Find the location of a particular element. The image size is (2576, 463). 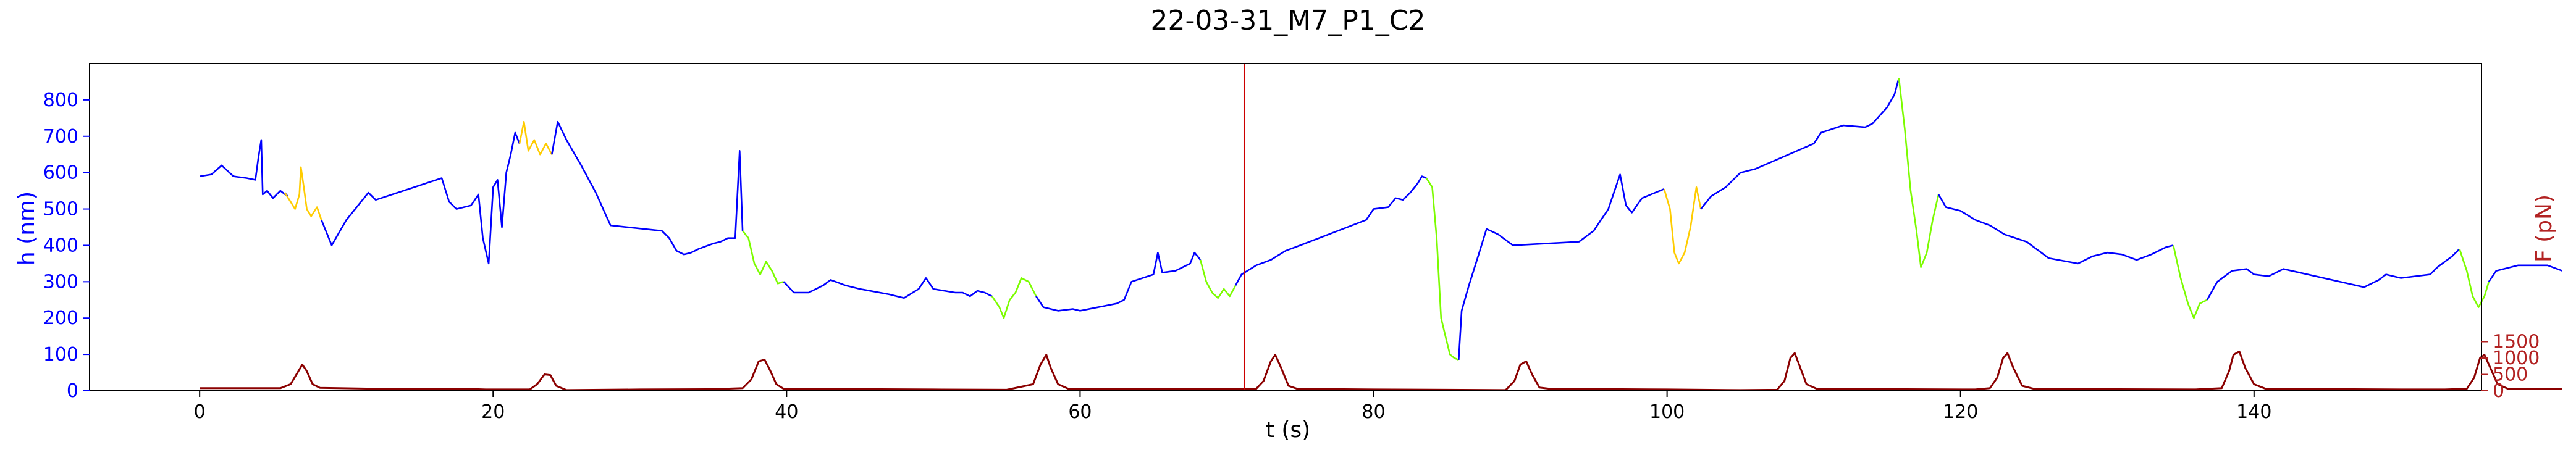

right-y-tick-label: 0 is located at coordinates (2498, 391).